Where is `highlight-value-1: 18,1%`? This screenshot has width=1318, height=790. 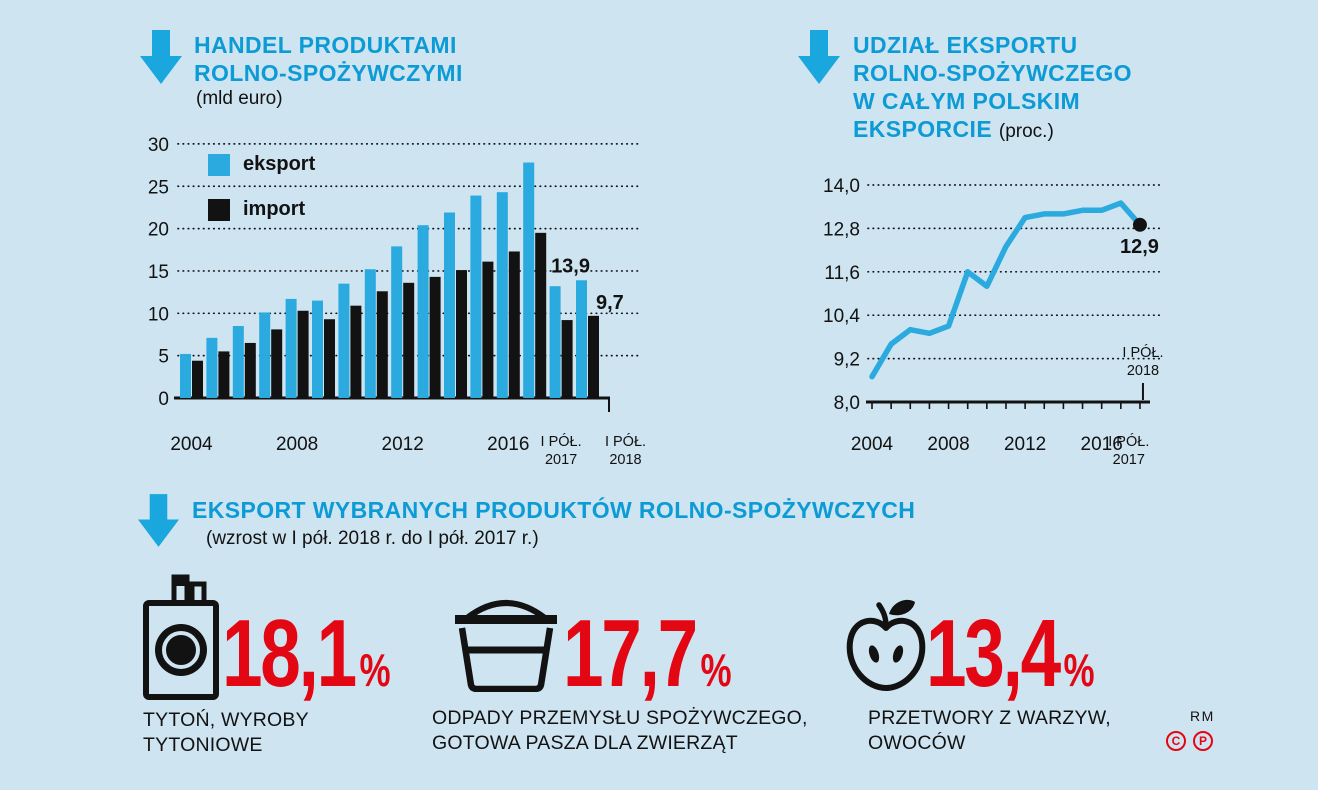 highlight-value-1: 18,1% is located at coordinates (306, 653).